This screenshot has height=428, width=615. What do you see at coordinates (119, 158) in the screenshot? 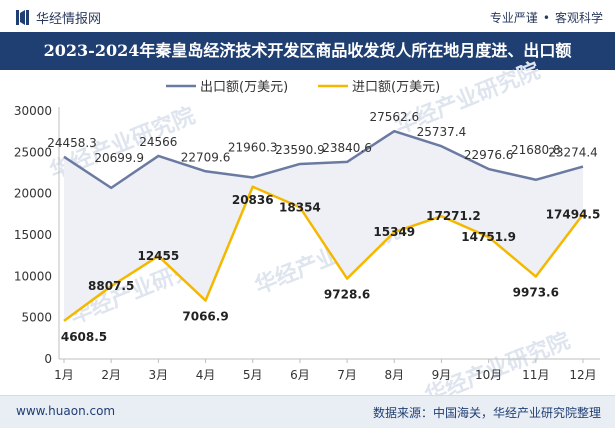
I see `export-data-label: 20699.9` at bounding box center [119, 158].